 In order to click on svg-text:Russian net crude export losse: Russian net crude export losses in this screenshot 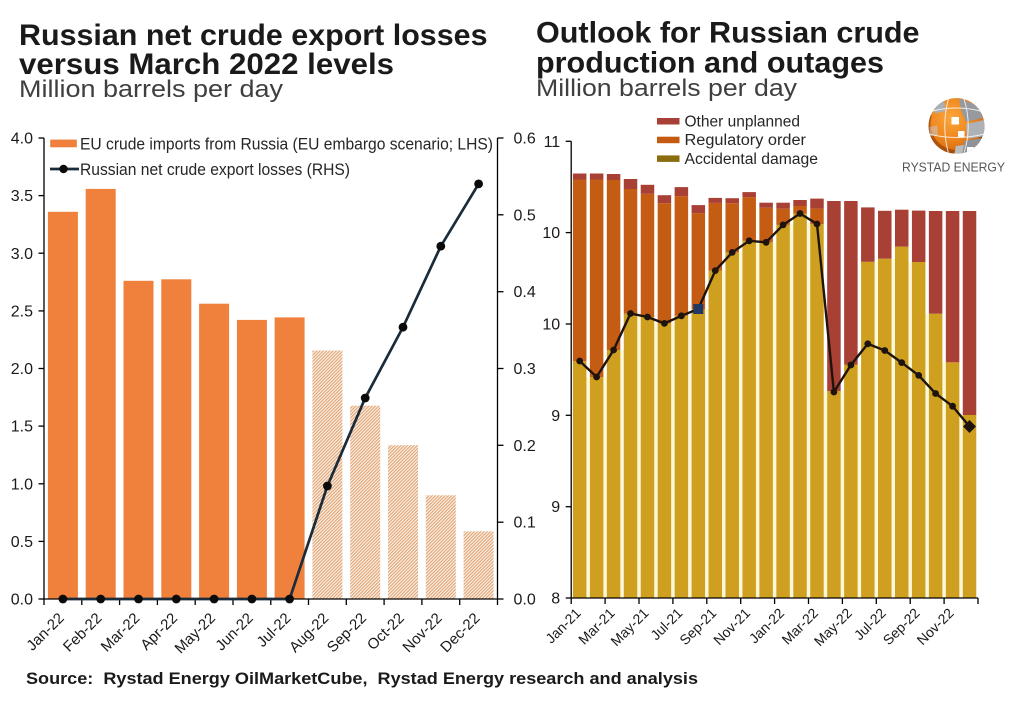, I will do `click(253, 35)`.